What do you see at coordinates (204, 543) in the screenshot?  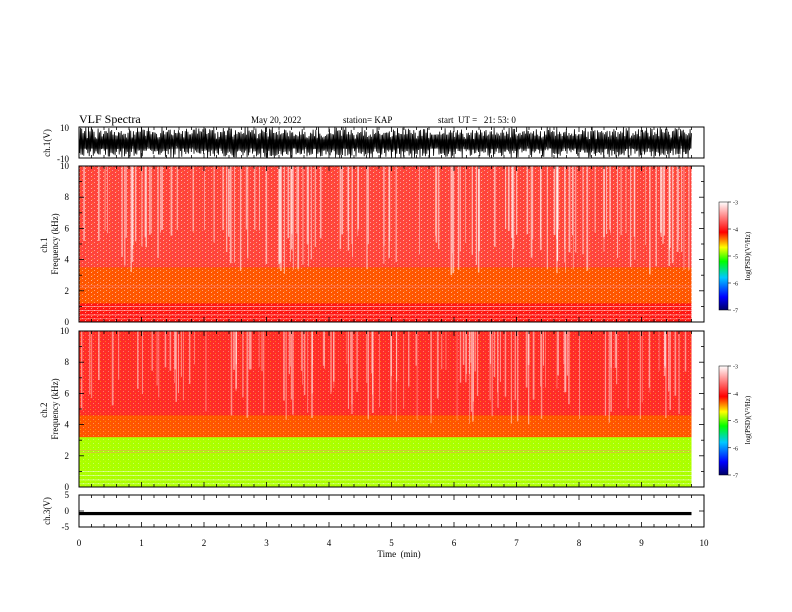 I see `x-tick-label: 2` at bounding box center [204, 543].